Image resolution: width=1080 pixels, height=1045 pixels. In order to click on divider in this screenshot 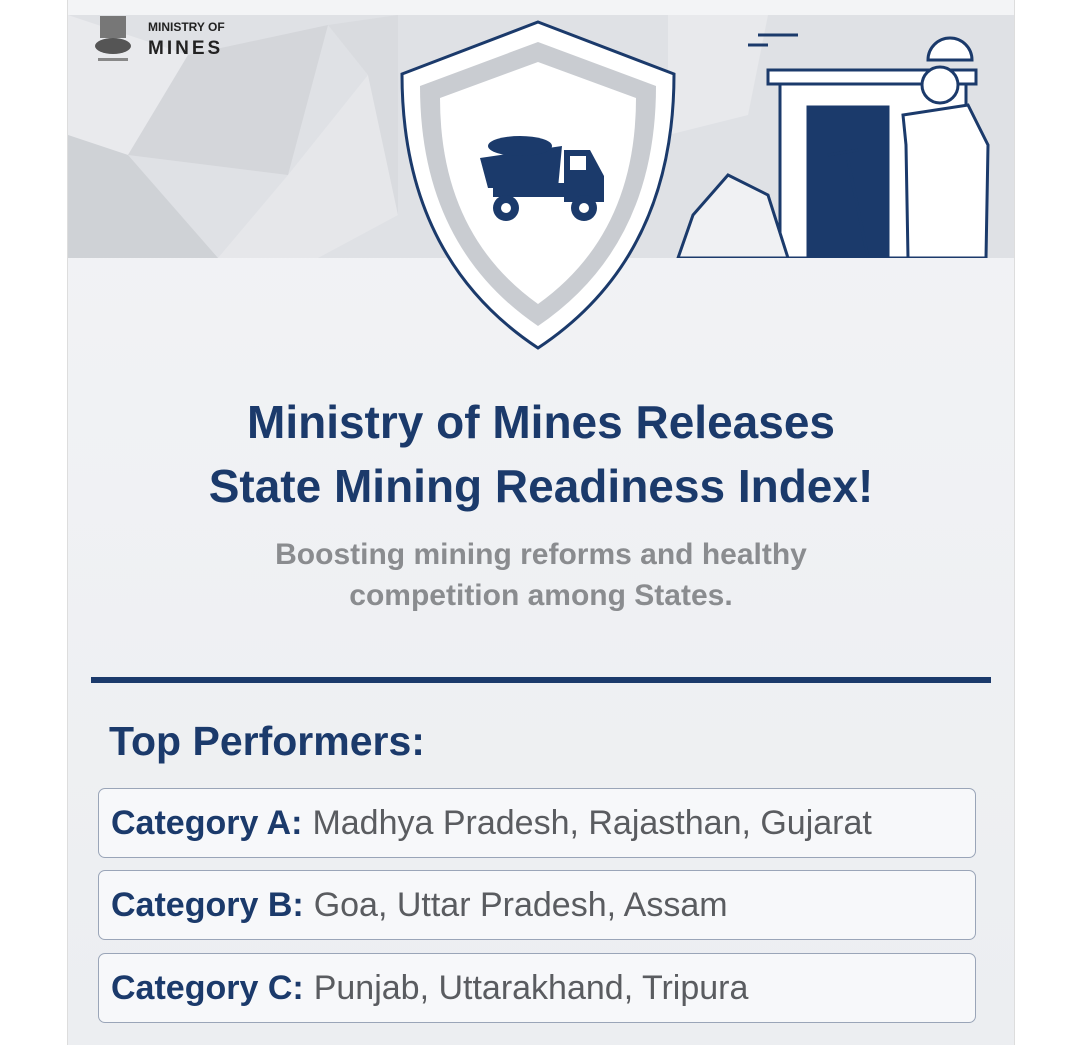, I will do `click(541, 680)`.